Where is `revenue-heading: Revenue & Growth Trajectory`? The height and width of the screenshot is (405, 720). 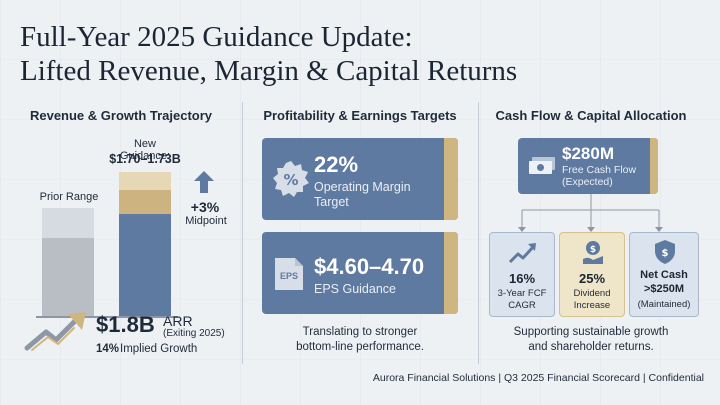
revenue-heading: Revenue & Growth Trajectory is located at coordinates (121, 115).